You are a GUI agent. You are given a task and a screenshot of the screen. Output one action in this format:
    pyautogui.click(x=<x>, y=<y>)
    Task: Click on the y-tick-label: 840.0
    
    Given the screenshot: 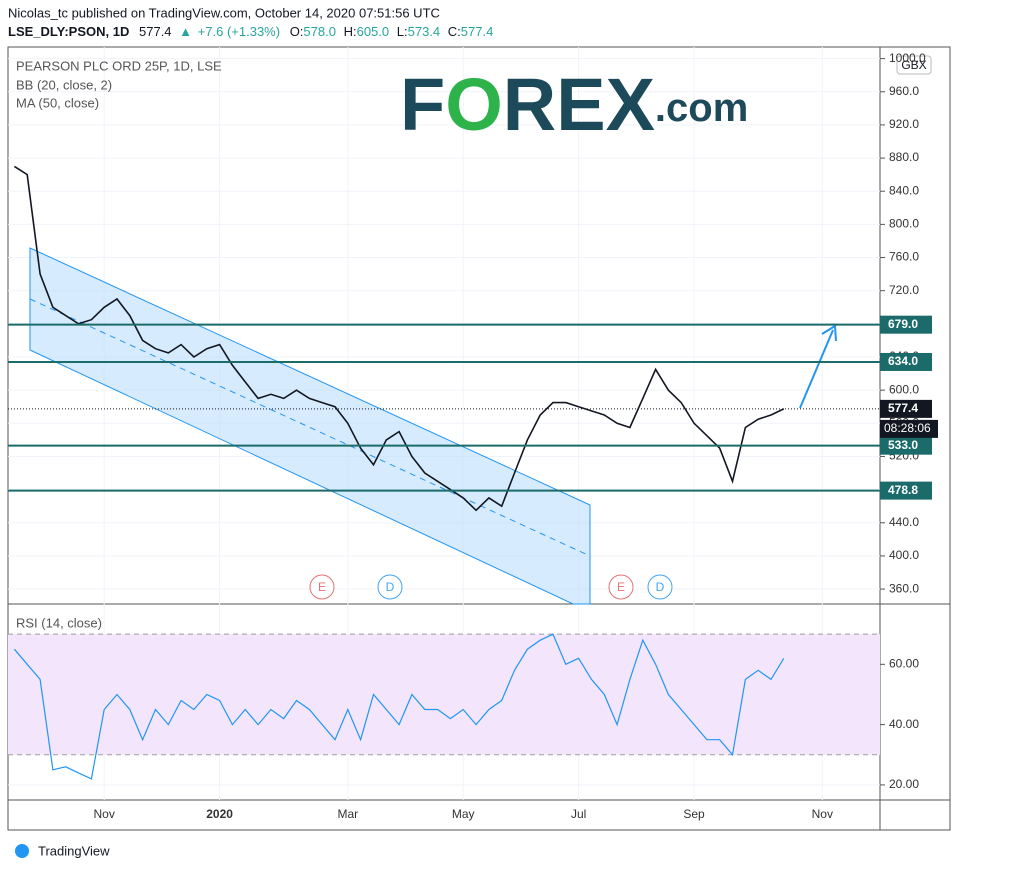 What is the action you would take?
    pyautogui.click(x=904, y=190)
    